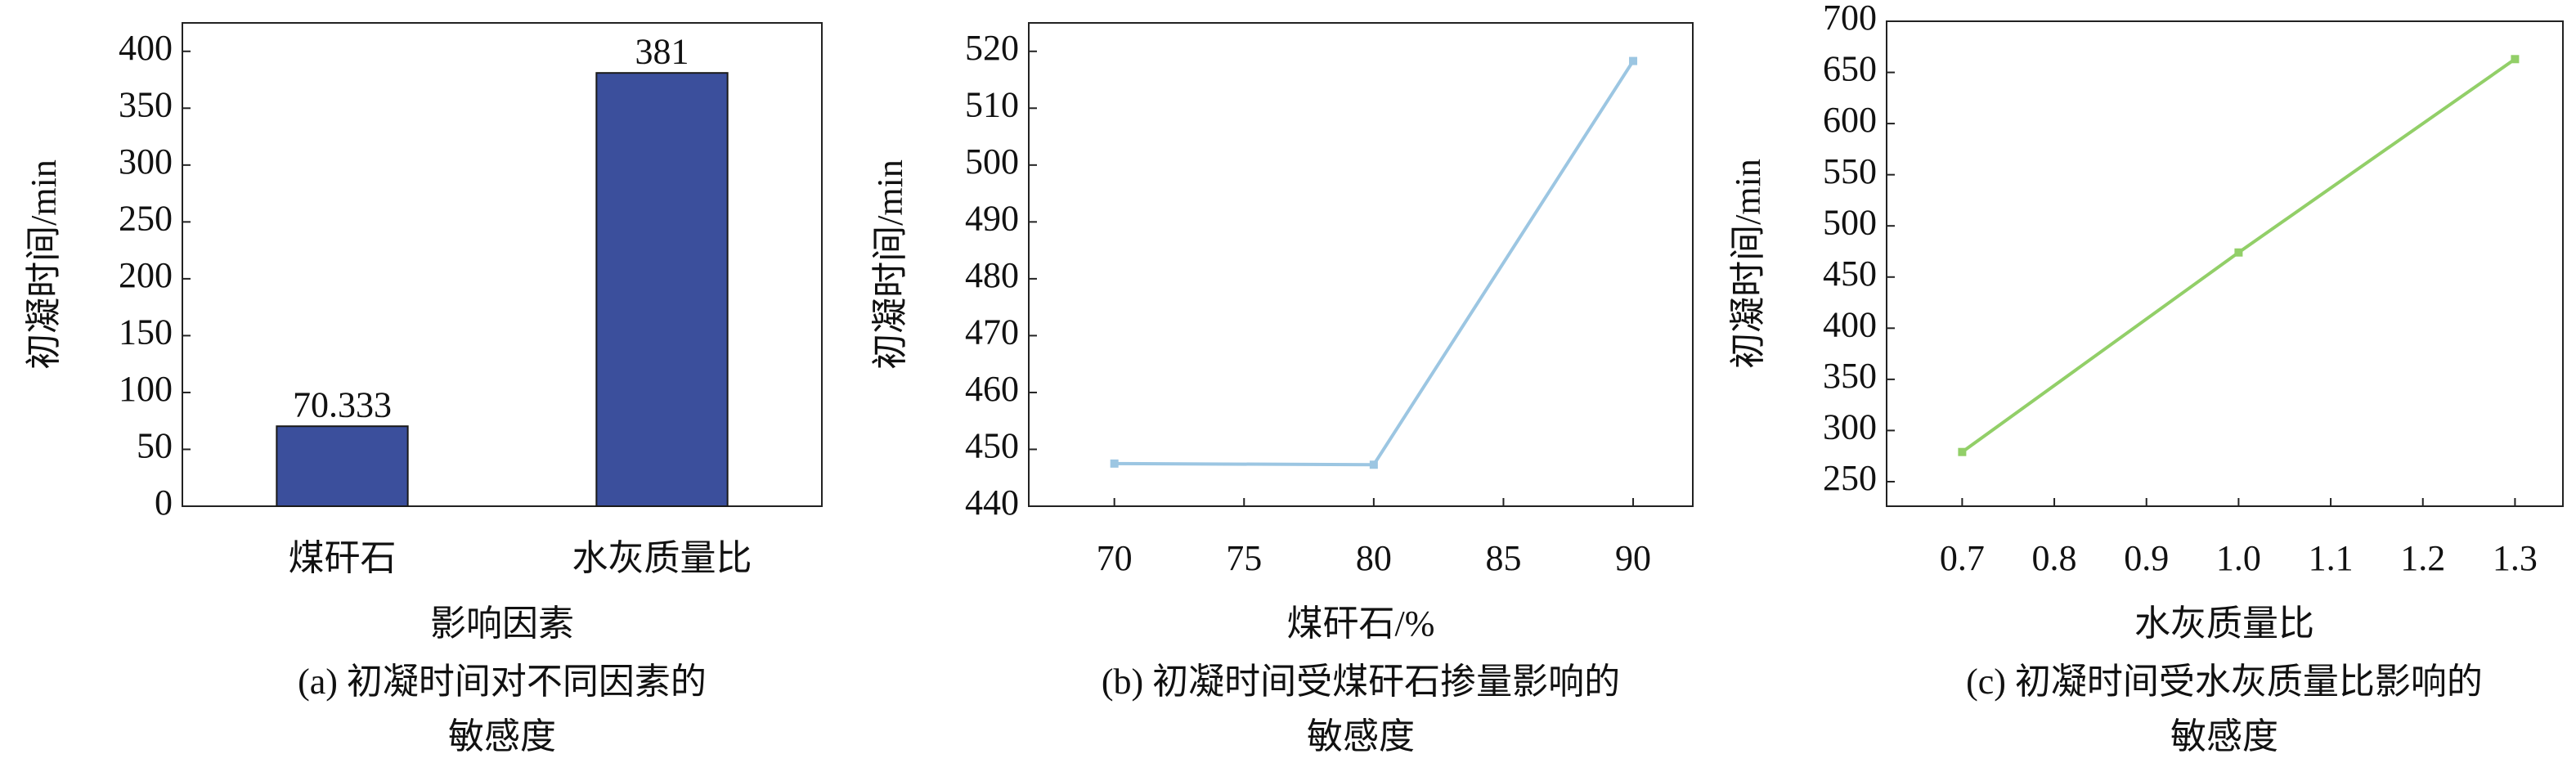 This screenshot has width=2576, height=772. What do you see at coordinates (2146, 558) in the screenshot?
I see `x-tick-label: 0.9` at bounding box center [2146, 558].